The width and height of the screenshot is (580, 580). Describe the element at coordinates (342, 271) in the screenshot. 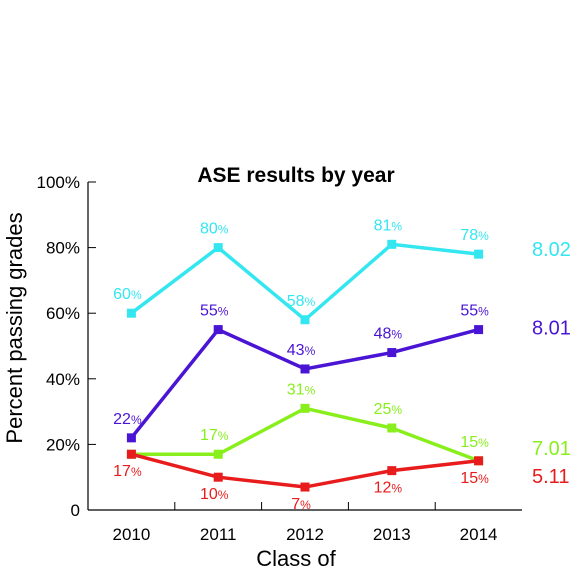

I see `series-8.02: 60% 80% 58% 81% 78% 8.02` at that location.